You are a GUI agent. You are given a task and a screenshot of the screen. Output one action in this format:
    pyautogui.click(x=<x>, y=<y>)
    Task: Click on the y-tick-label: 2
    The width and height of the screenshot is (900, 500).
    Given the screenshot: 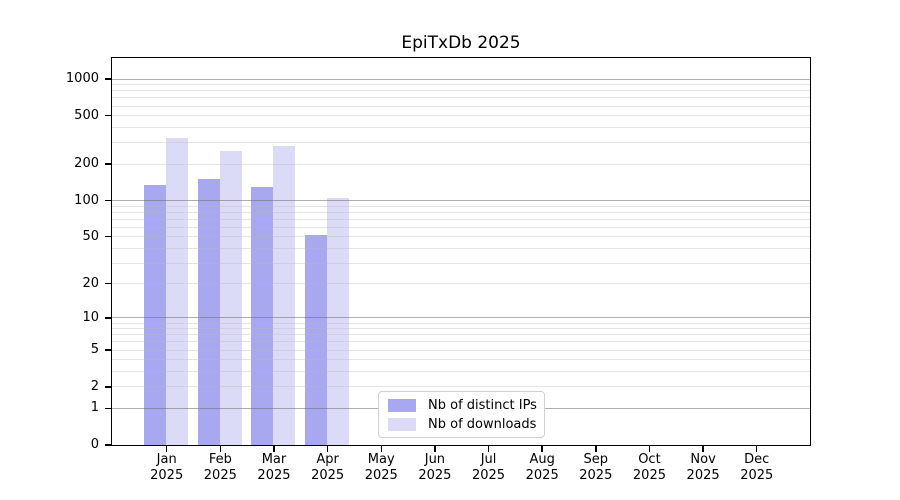 What is the action you would take?
    pyautogui.click(x=94, y=386)
    